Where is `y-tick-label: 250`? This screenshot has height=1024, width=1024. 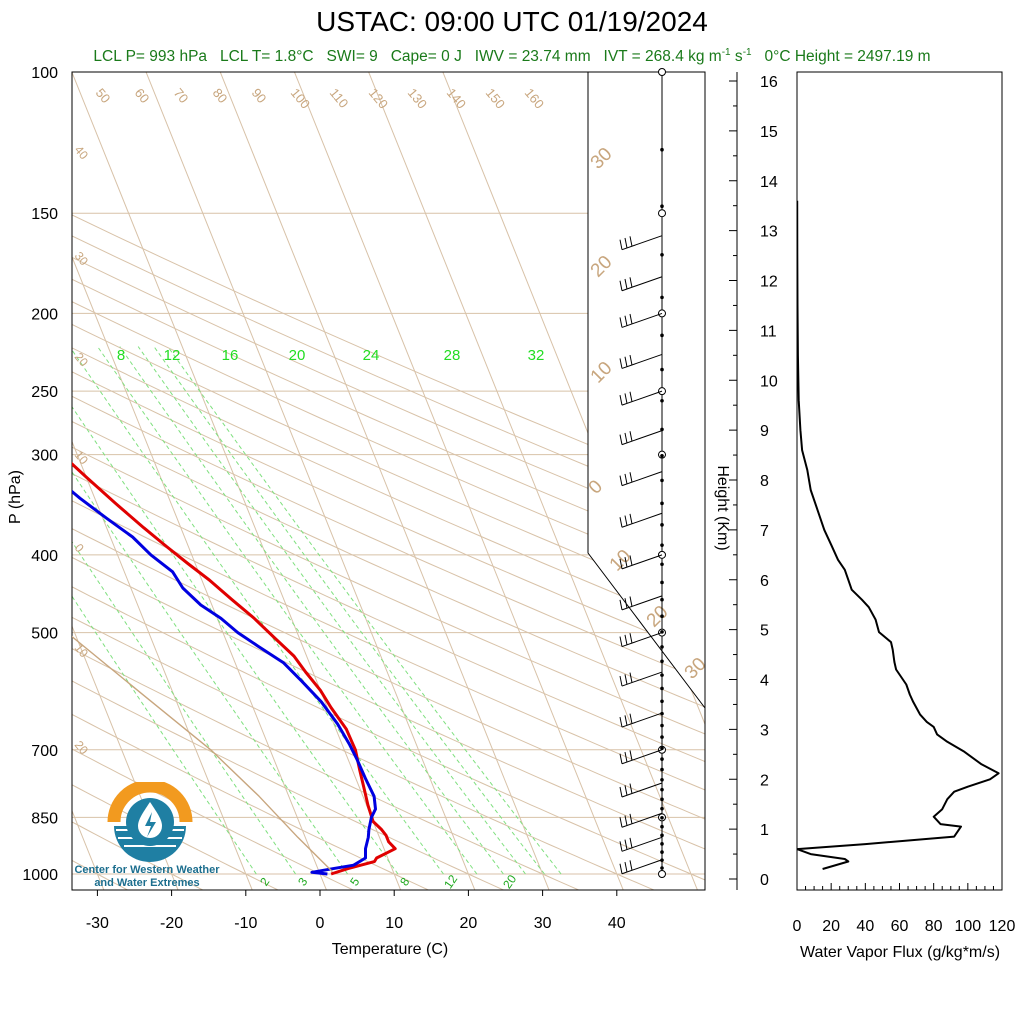
y-tick-label: 250 is located at coordinates (44, 392).